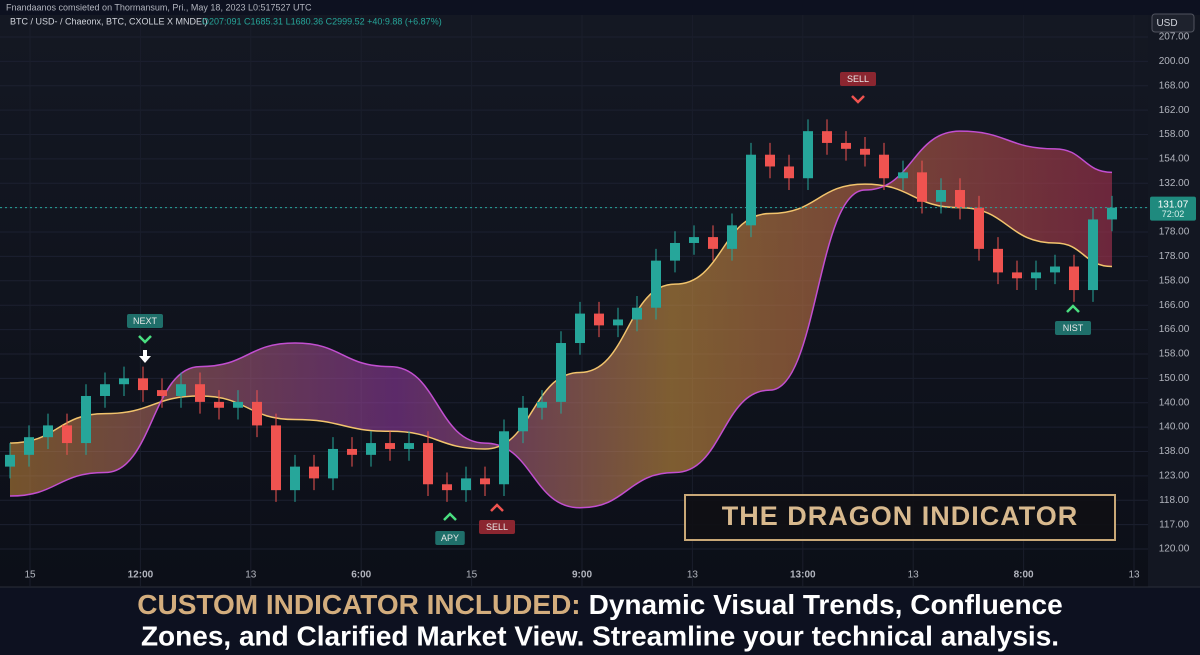 The width and height of the screenshot is (1200, 655). Describe the element at coordinates (1174, 110) in the screenshot. I see `price-label: 162.00` at that location.